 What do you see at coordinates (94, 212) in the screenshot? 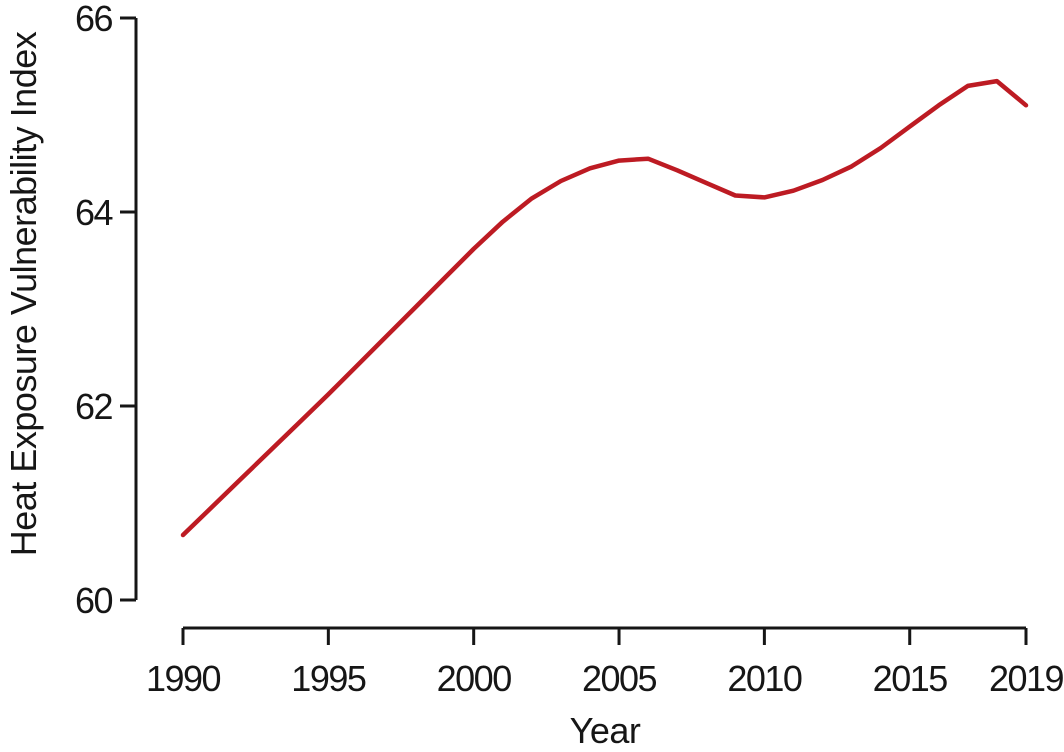
I see `y-tick-label: 64` at bounding box center [94, 212].